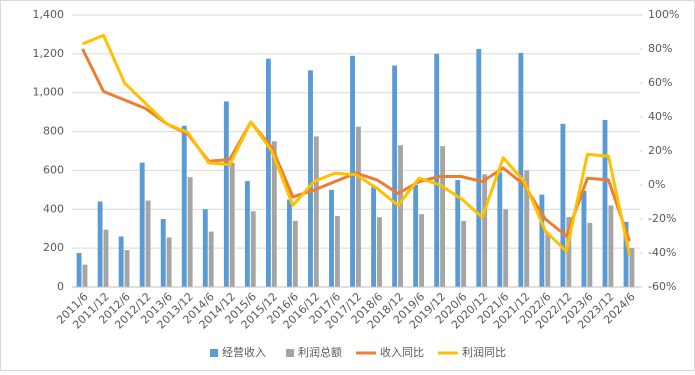  Describe the element at coordinates (662, 218) in the screenshot. I see `y2-tick-label: -20%` at that location.